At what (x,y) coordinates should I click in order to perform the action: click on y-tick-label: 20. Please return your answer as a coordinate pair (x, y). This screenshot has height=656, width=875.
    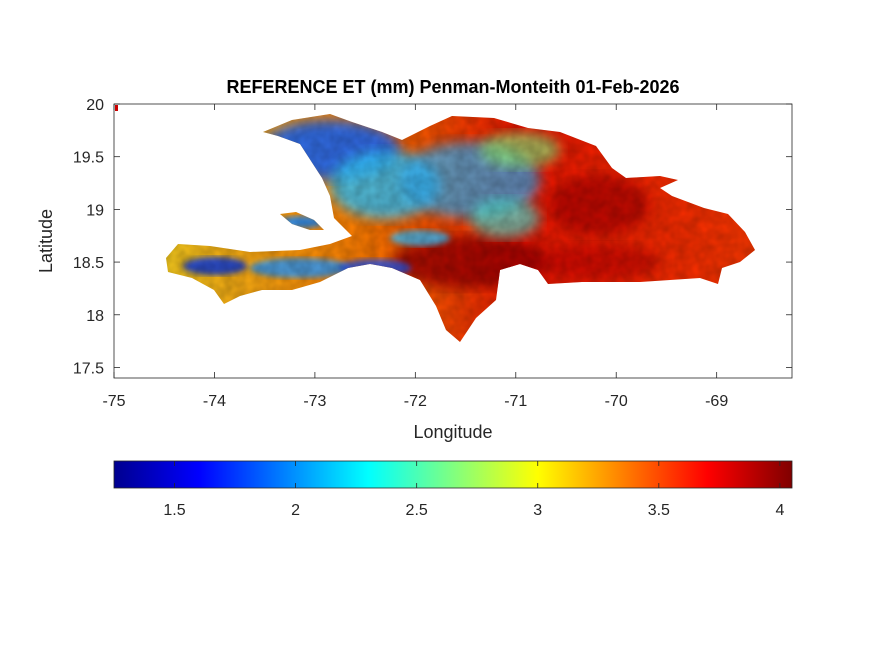
    Looking at the image, I should click on (95, 105).